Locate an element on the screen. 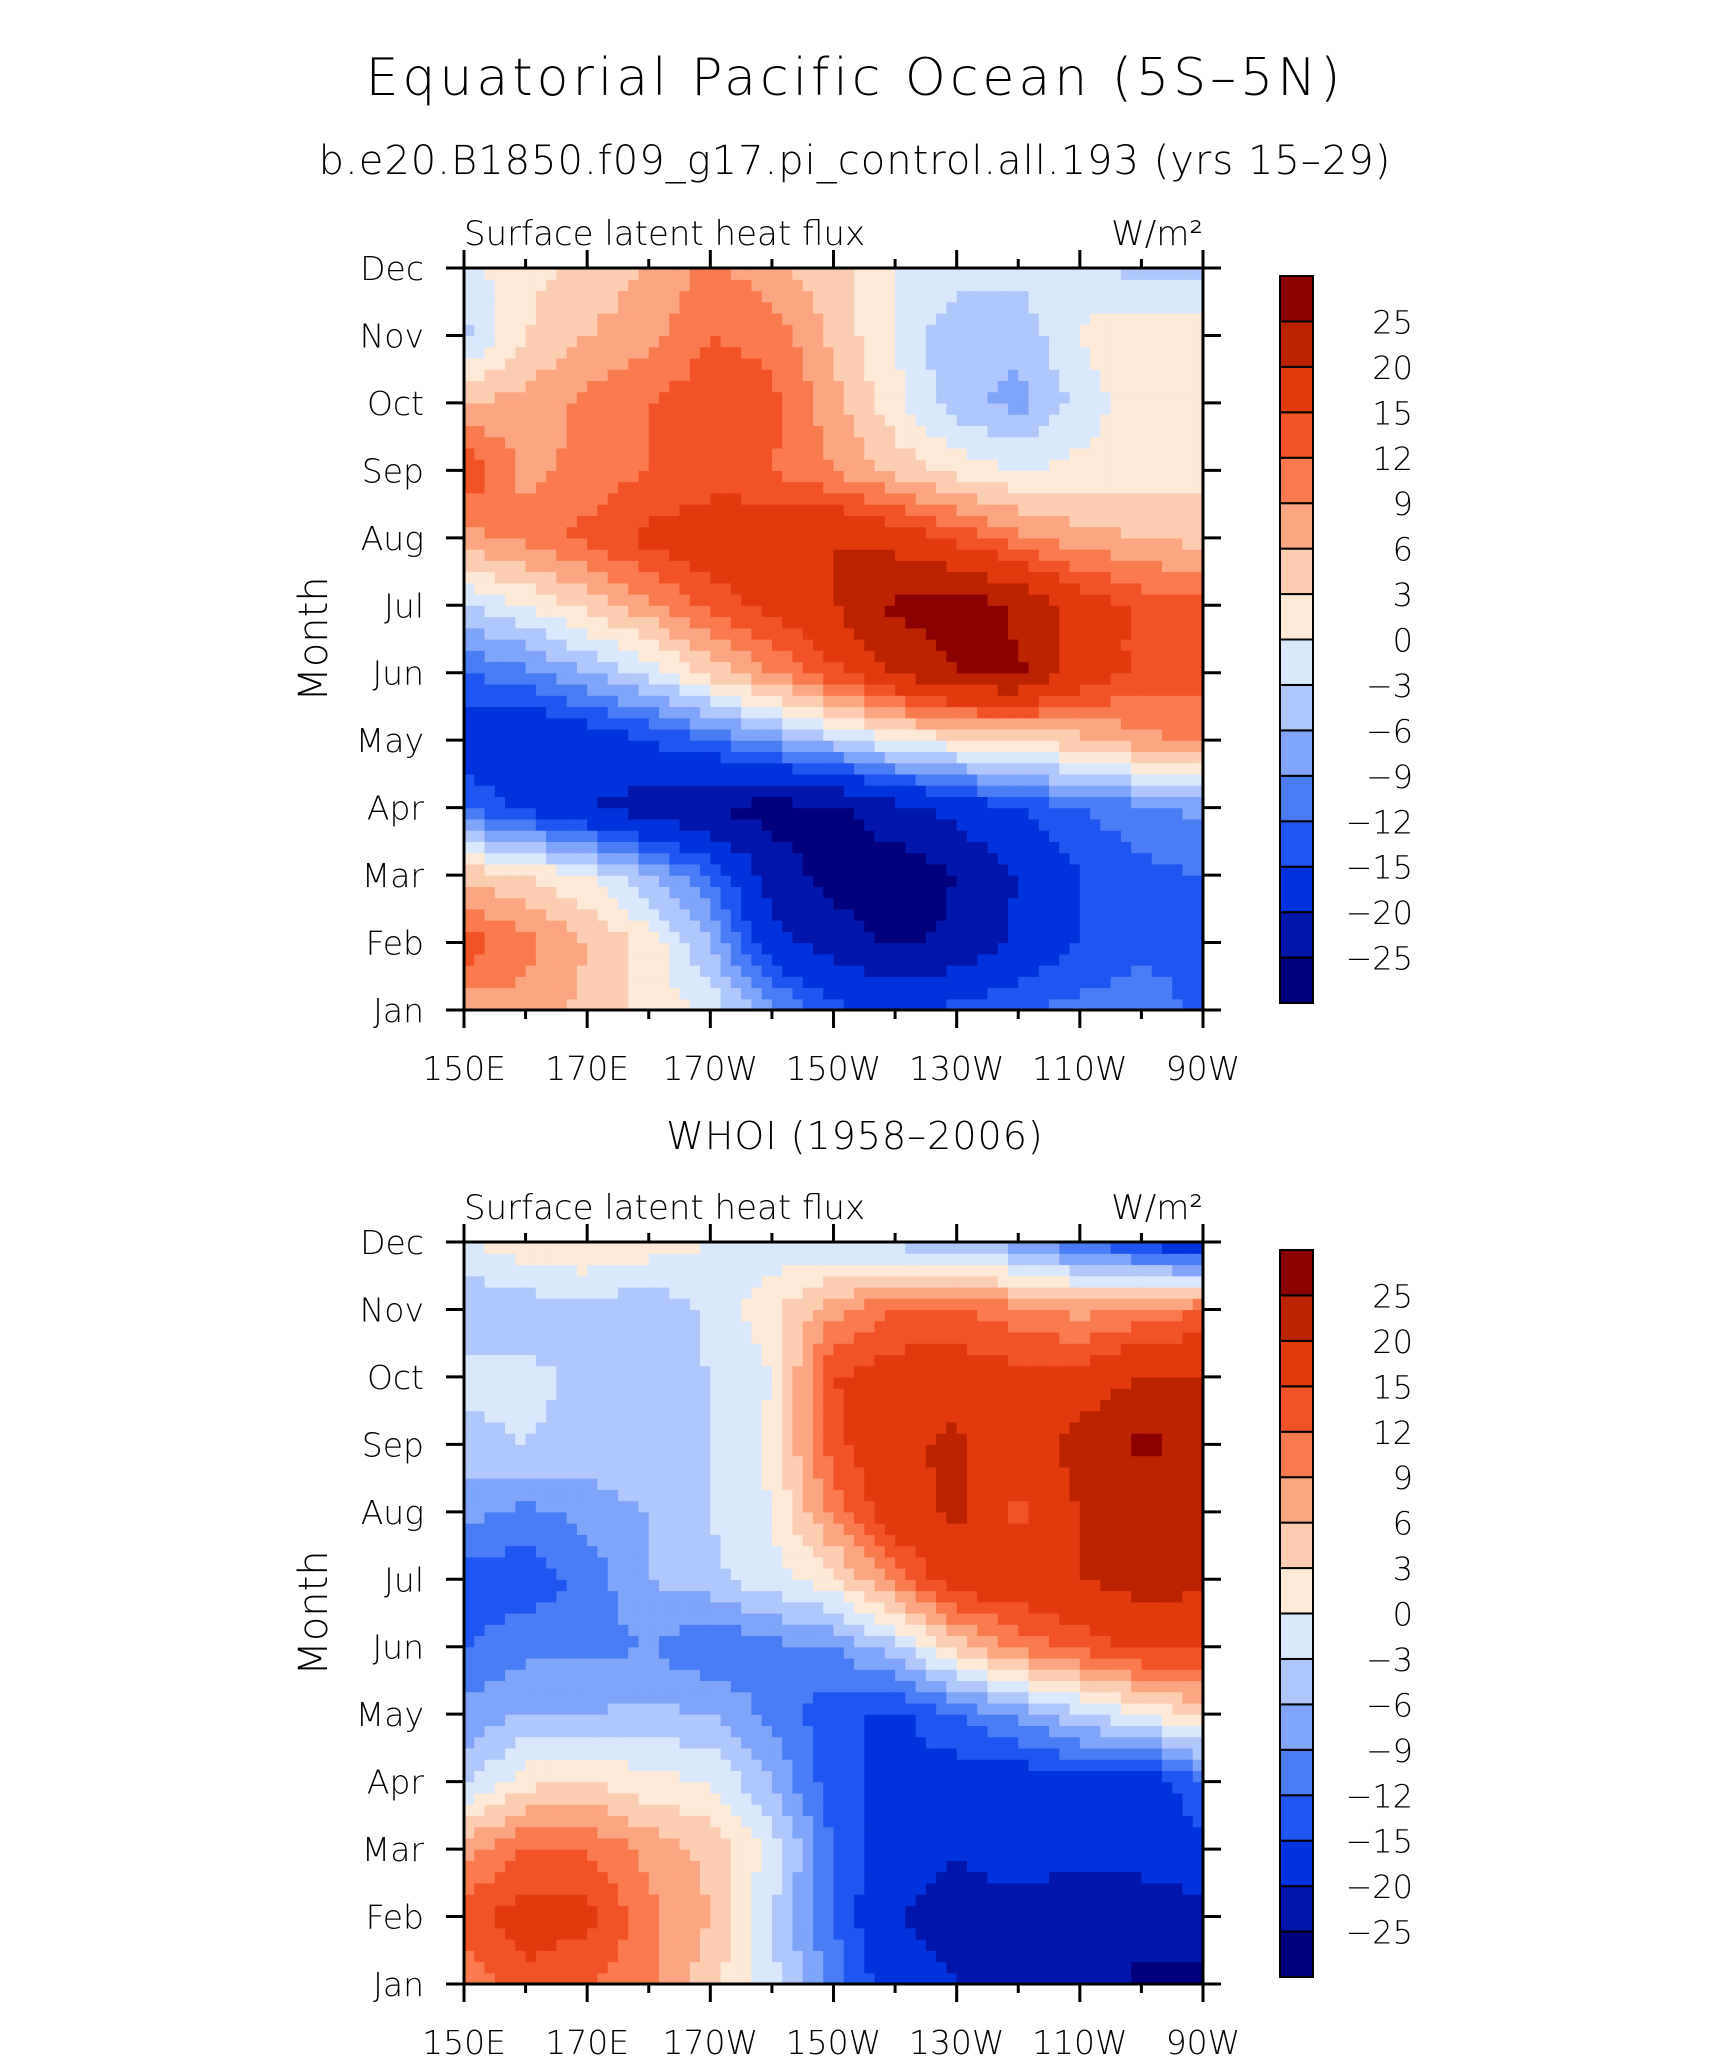 The width and height of the screenshot is (1710, 2059). y-axis-label: Month is located at coordinates (314, 638).